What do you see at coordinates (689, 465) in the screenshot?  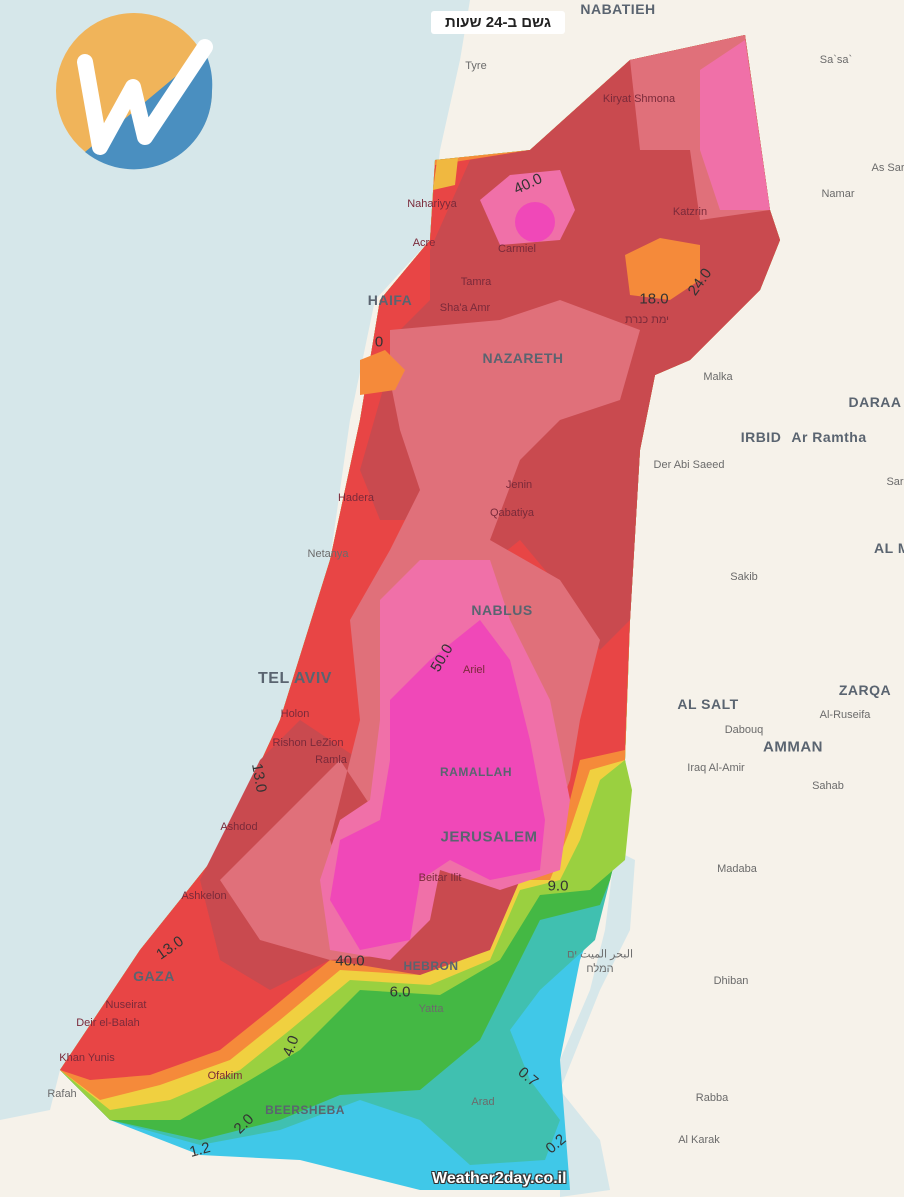 I see `place-label: Der Abi Saeed` at bounding box center [689, 465].